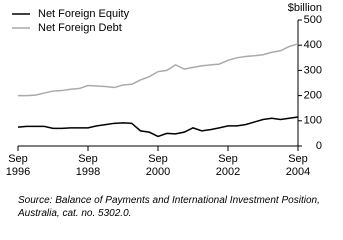 The height and width of the screenshot is (240, 343). I want to click on y-tick-label: 500, so click(313, 20).